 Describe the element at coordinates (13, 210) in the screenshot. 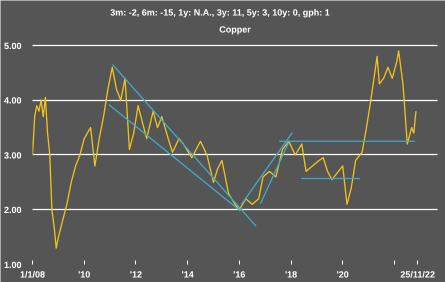

I see `y-tick-label: 2.00` at that location.